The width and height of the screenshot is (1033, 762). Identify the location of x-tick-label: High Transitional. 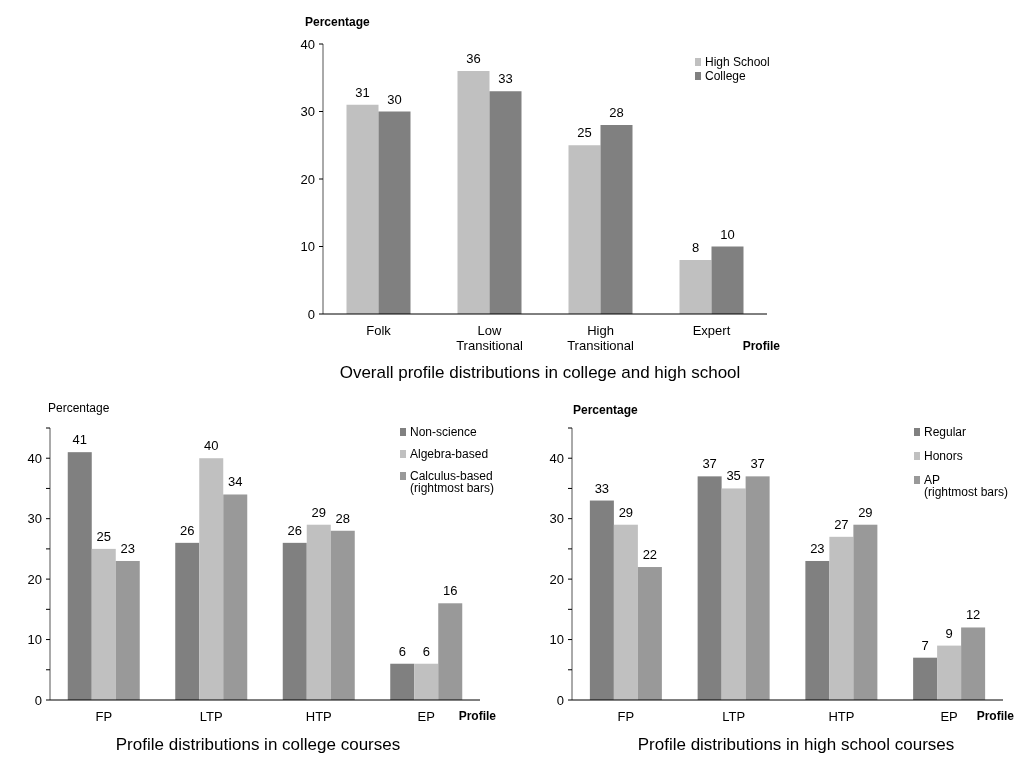
(600, 337).